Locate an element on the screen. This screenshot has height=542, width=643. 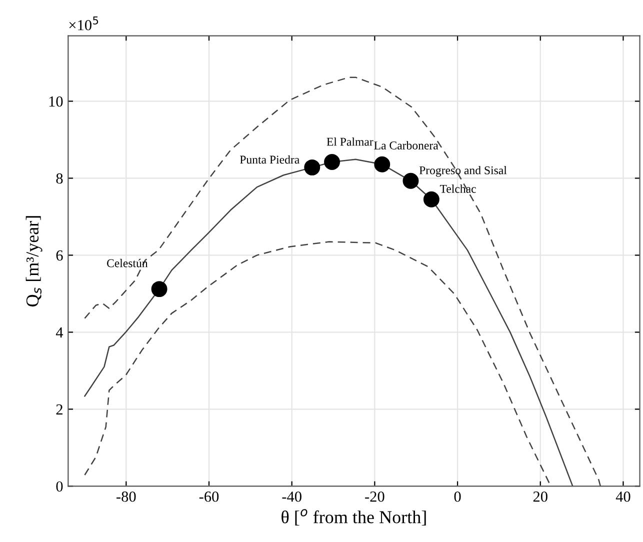
y-tick-label: 6 is located at coordinates (59, 255).